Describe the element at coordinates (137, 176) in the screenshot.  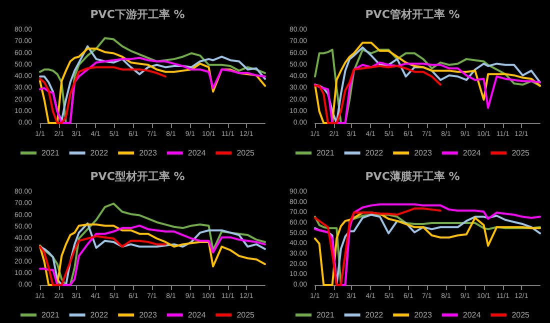
I see `chart-title: PVC型材开工率 %` at that location.